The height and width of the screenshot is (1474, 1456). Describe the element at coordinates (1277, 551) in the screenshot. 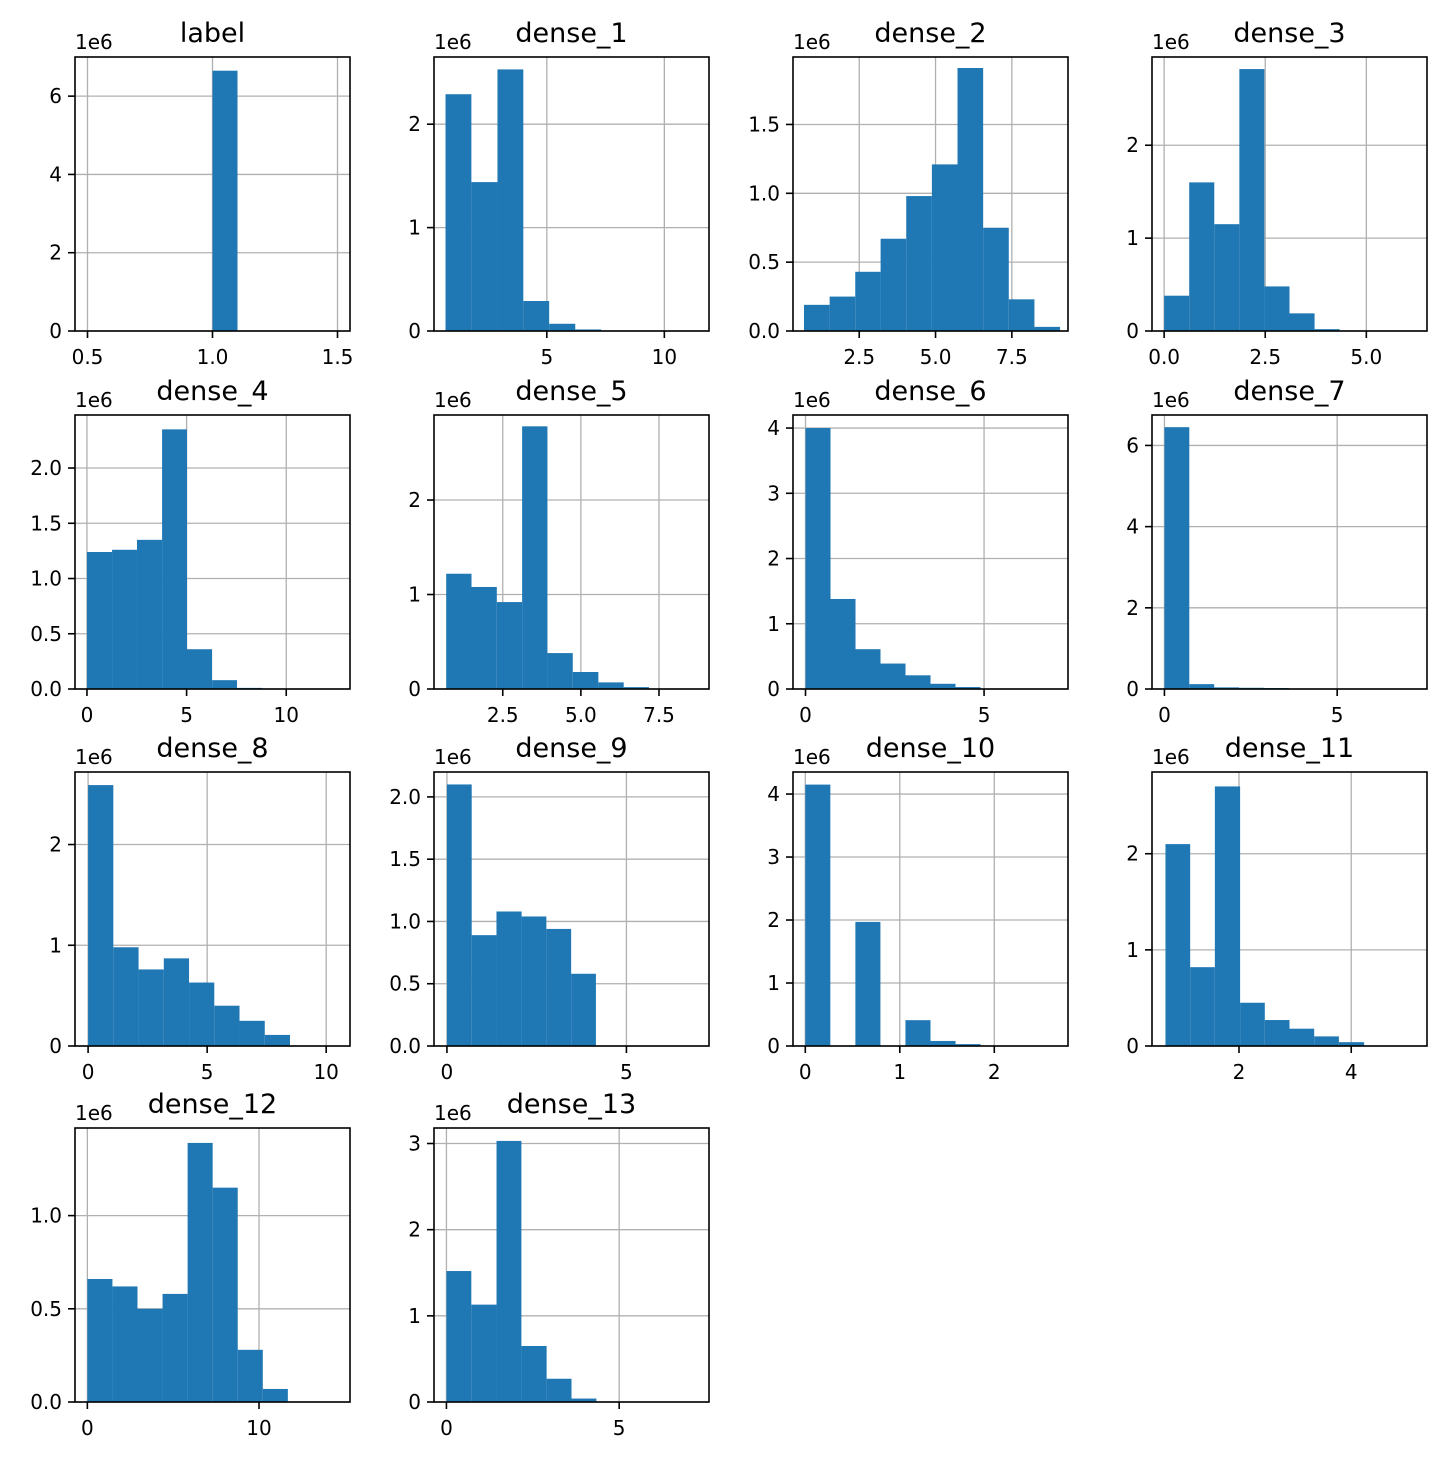

I see `histogram-panel-dense-7: 0 5 0 2 4 6 1e6 dense_7` at that location.